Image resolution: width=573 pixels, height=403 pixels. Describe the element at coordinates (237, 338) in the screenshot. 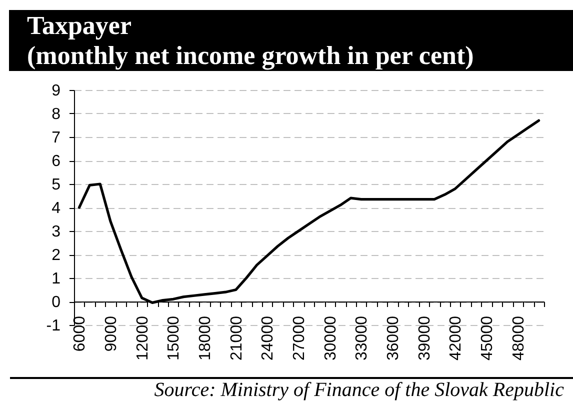

I see `x-tick-label: 21000` at that location.